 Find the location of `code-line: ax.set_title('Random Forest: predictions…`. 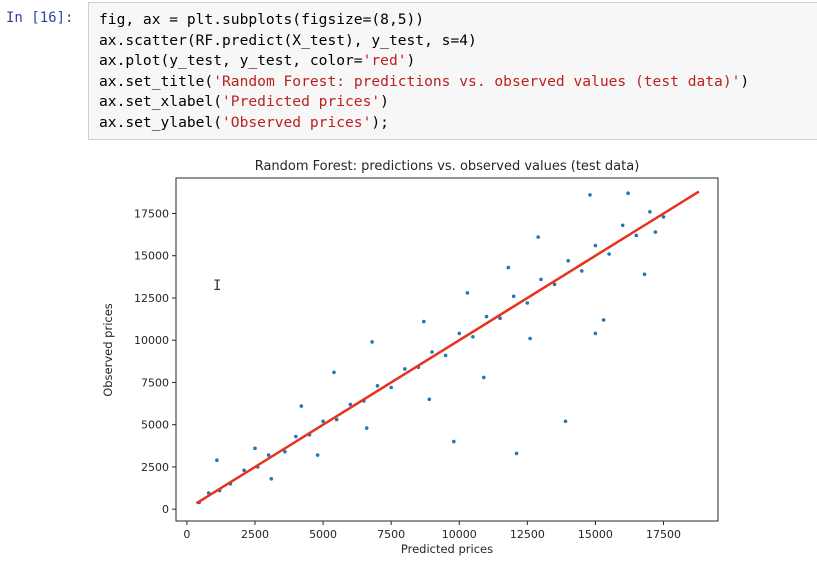

code-line: ax.set_title('Random Forest: predictions… is located at coordinates (424, 83).